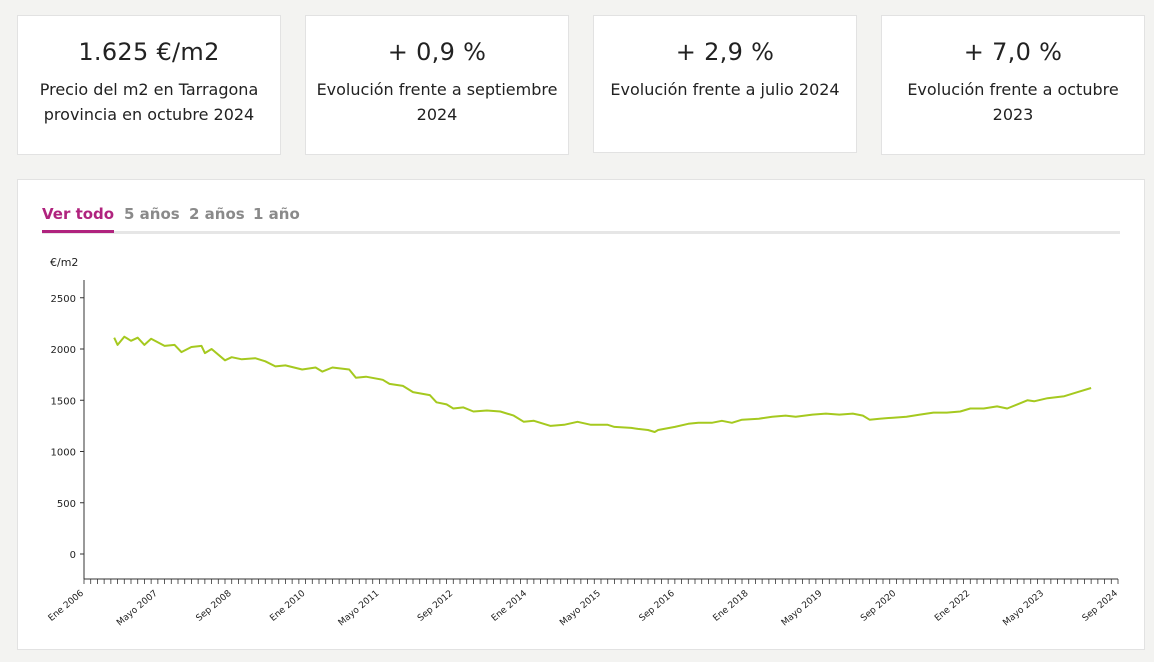  I want to click on stat-card-quarterly: + 2,9 % Evolución frente a julio 2024, so click(725, 84).